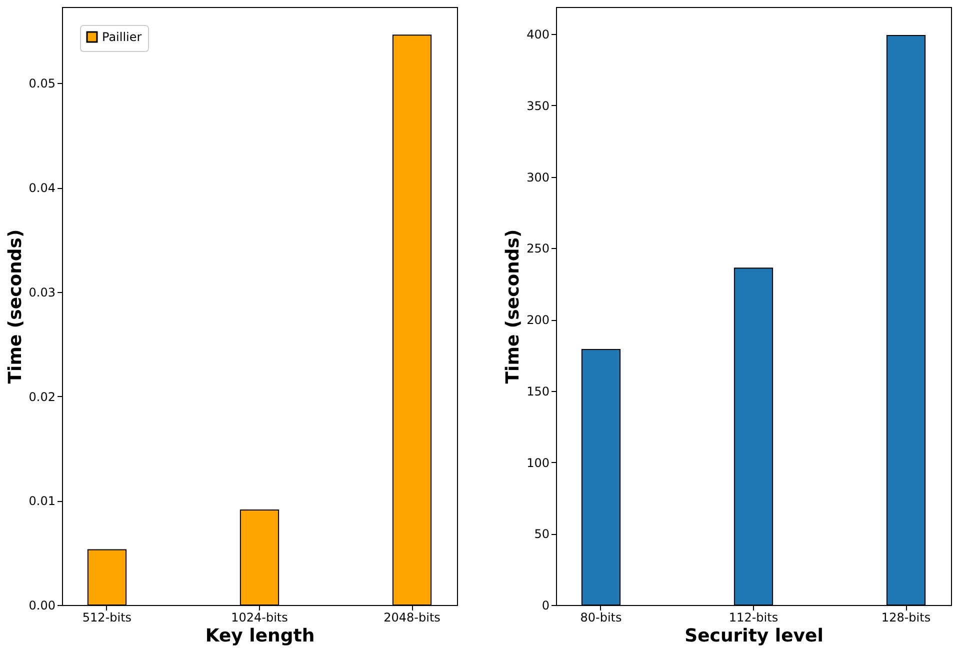  Describe the element at coordinates (538, 249) in the screenshot. I see `y-tick-label: 250` at that location.